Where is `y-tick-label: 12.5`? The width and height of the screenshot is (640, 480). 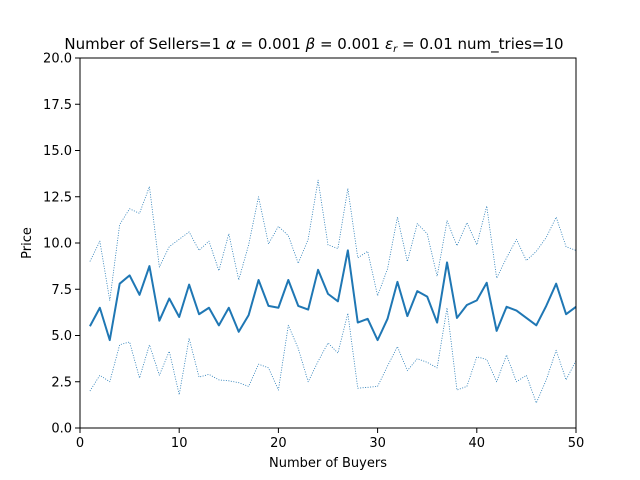
y-tick-label: 12.5 is located at coordinates (57, 197).